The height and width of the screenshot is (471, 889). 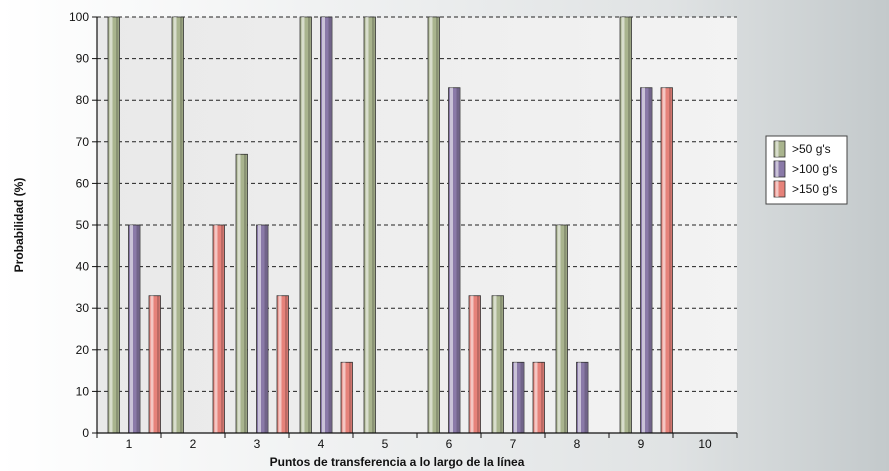 What do you see at coordinates (83, 308) in the screenshot?
I see `y-tick-label: 30` at bounding box center [83, 308].